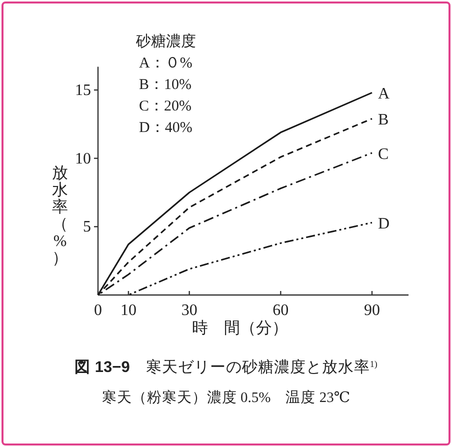 The width and height of the screenshot is (452, 447). Describe the element at coordinates (87, 227) in the screenshot. I see `y-tick-label: 5` at that location.